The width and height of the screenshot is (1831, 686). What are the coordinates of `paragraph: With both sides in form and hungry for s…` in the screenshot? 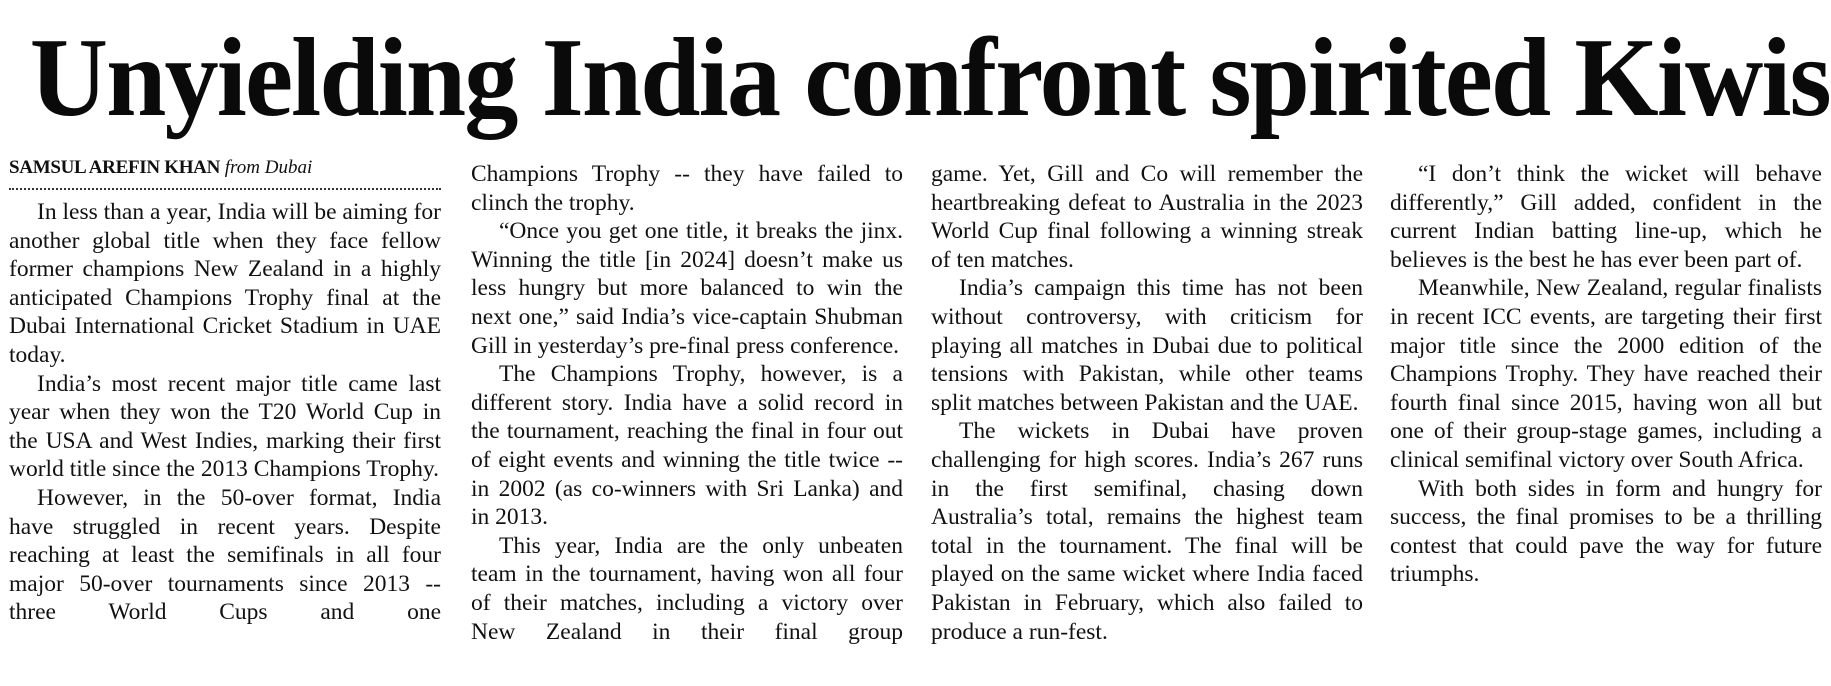 It's located at (1606, 531).